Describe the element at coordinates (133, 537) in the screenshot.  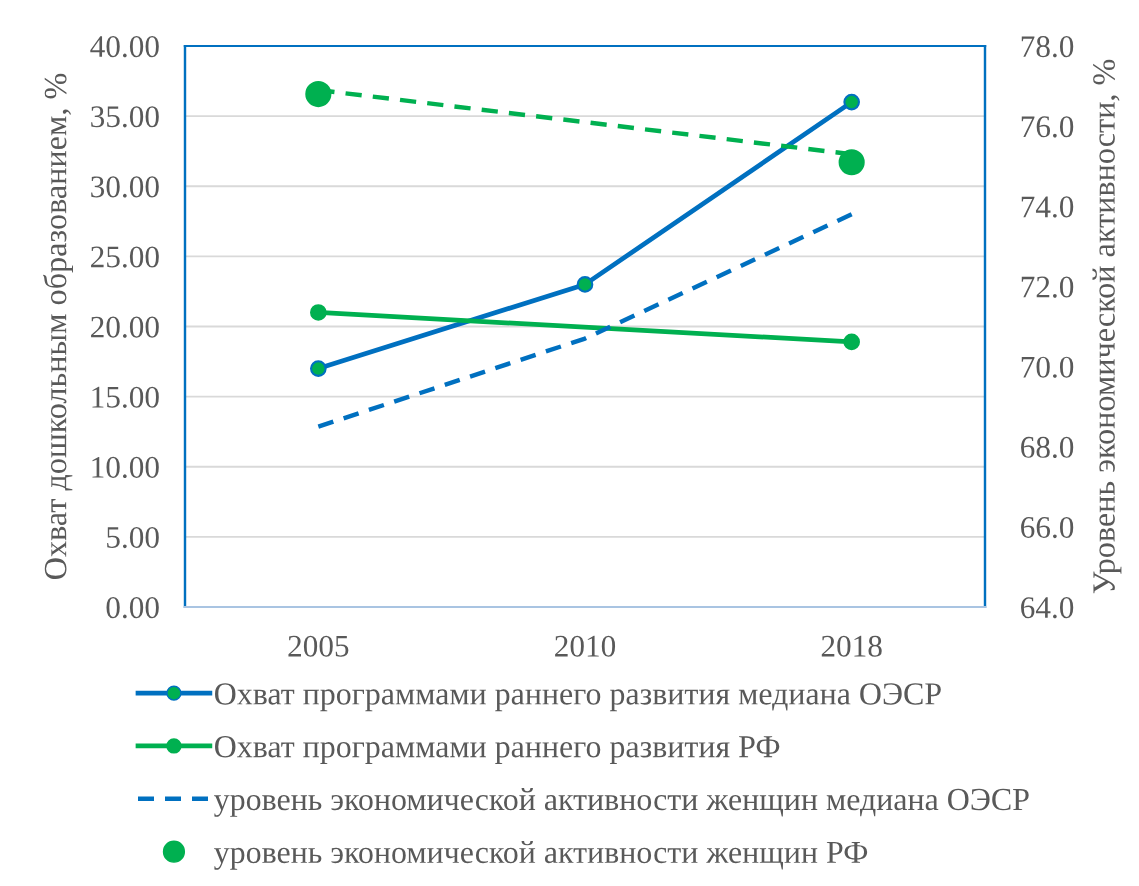
I see `y-tick-label: 5.00` at that location.